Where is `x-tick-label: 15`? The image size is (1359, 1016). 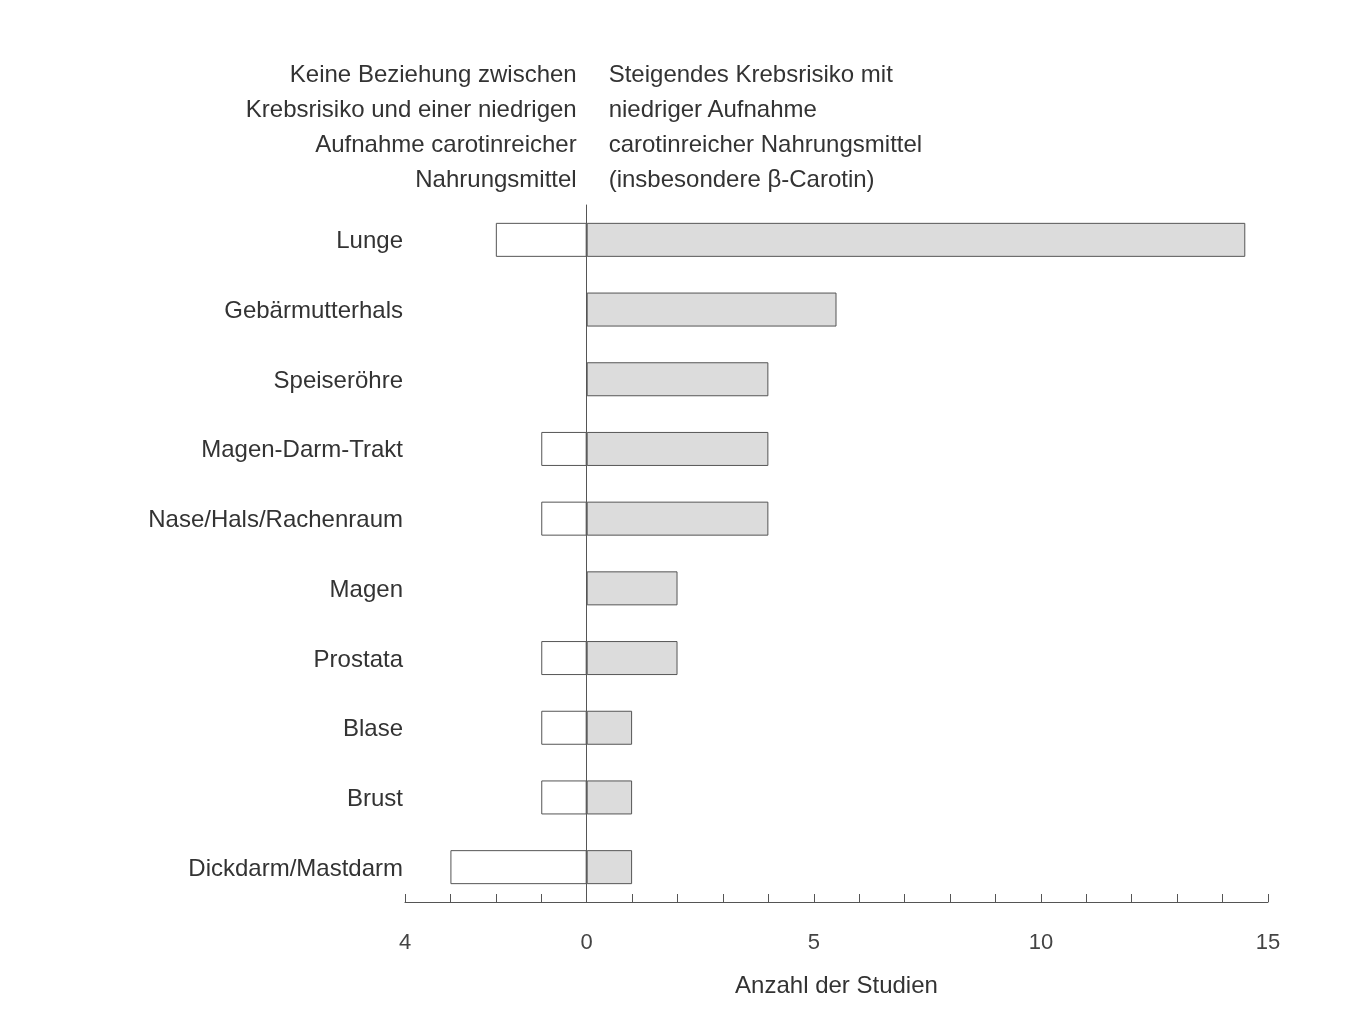
x-tick-label: 15 is located at coordinates (1268, 941).